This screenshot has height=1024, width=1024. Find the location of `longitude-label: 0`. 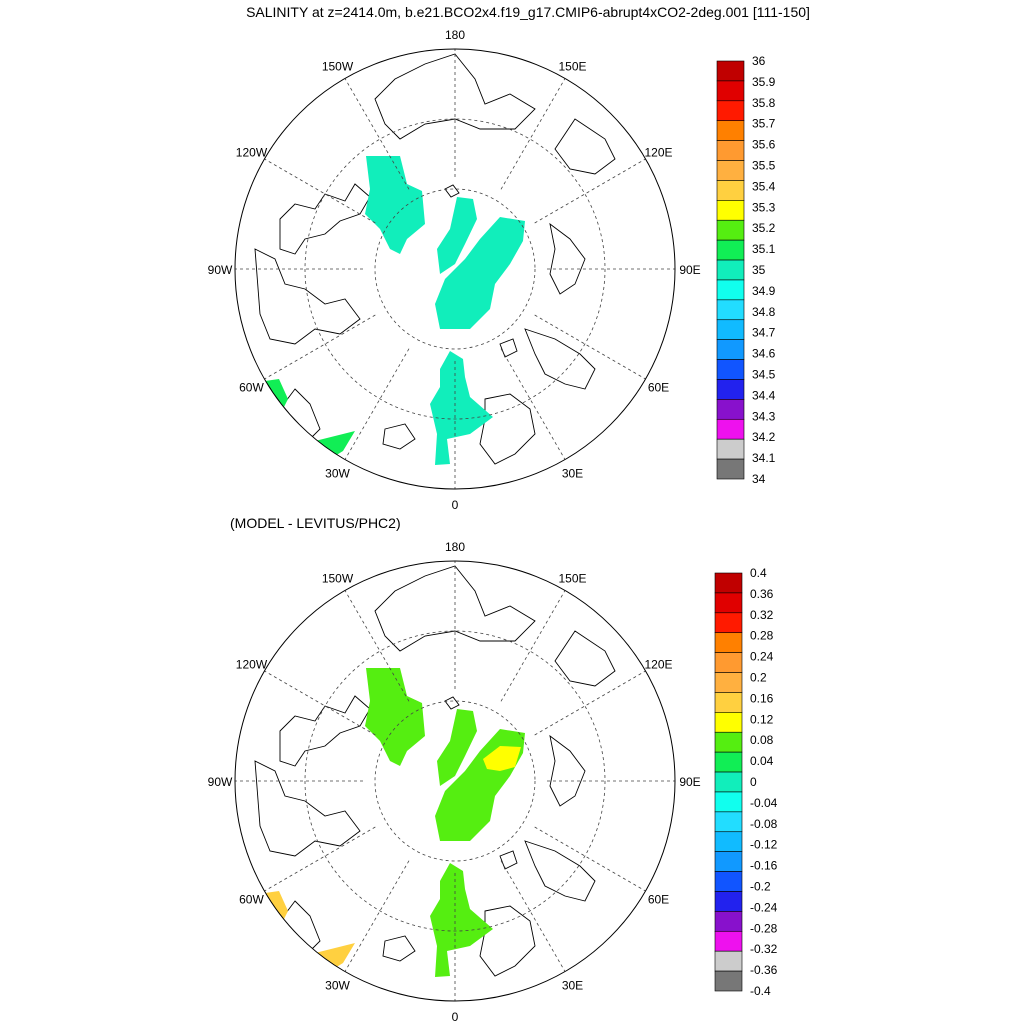

longitude-label: 0 is located at coordinates (455, 505).